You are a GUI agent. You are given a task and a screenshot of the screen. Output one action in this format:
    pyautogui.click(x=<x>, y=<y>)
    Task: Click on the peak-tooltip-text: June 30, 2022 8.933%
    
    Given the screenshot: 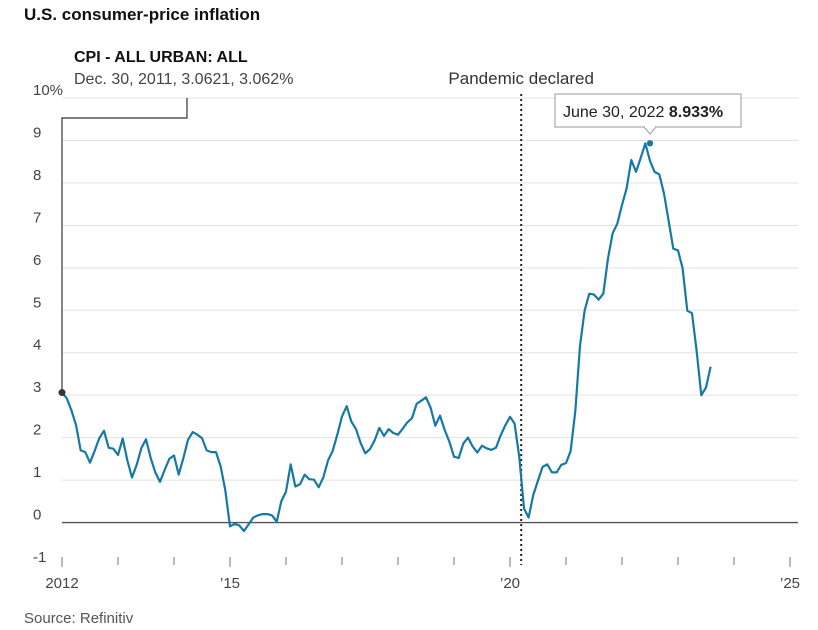 What is the action you would take?
    pyautogui.click(x=643, y=112)
    